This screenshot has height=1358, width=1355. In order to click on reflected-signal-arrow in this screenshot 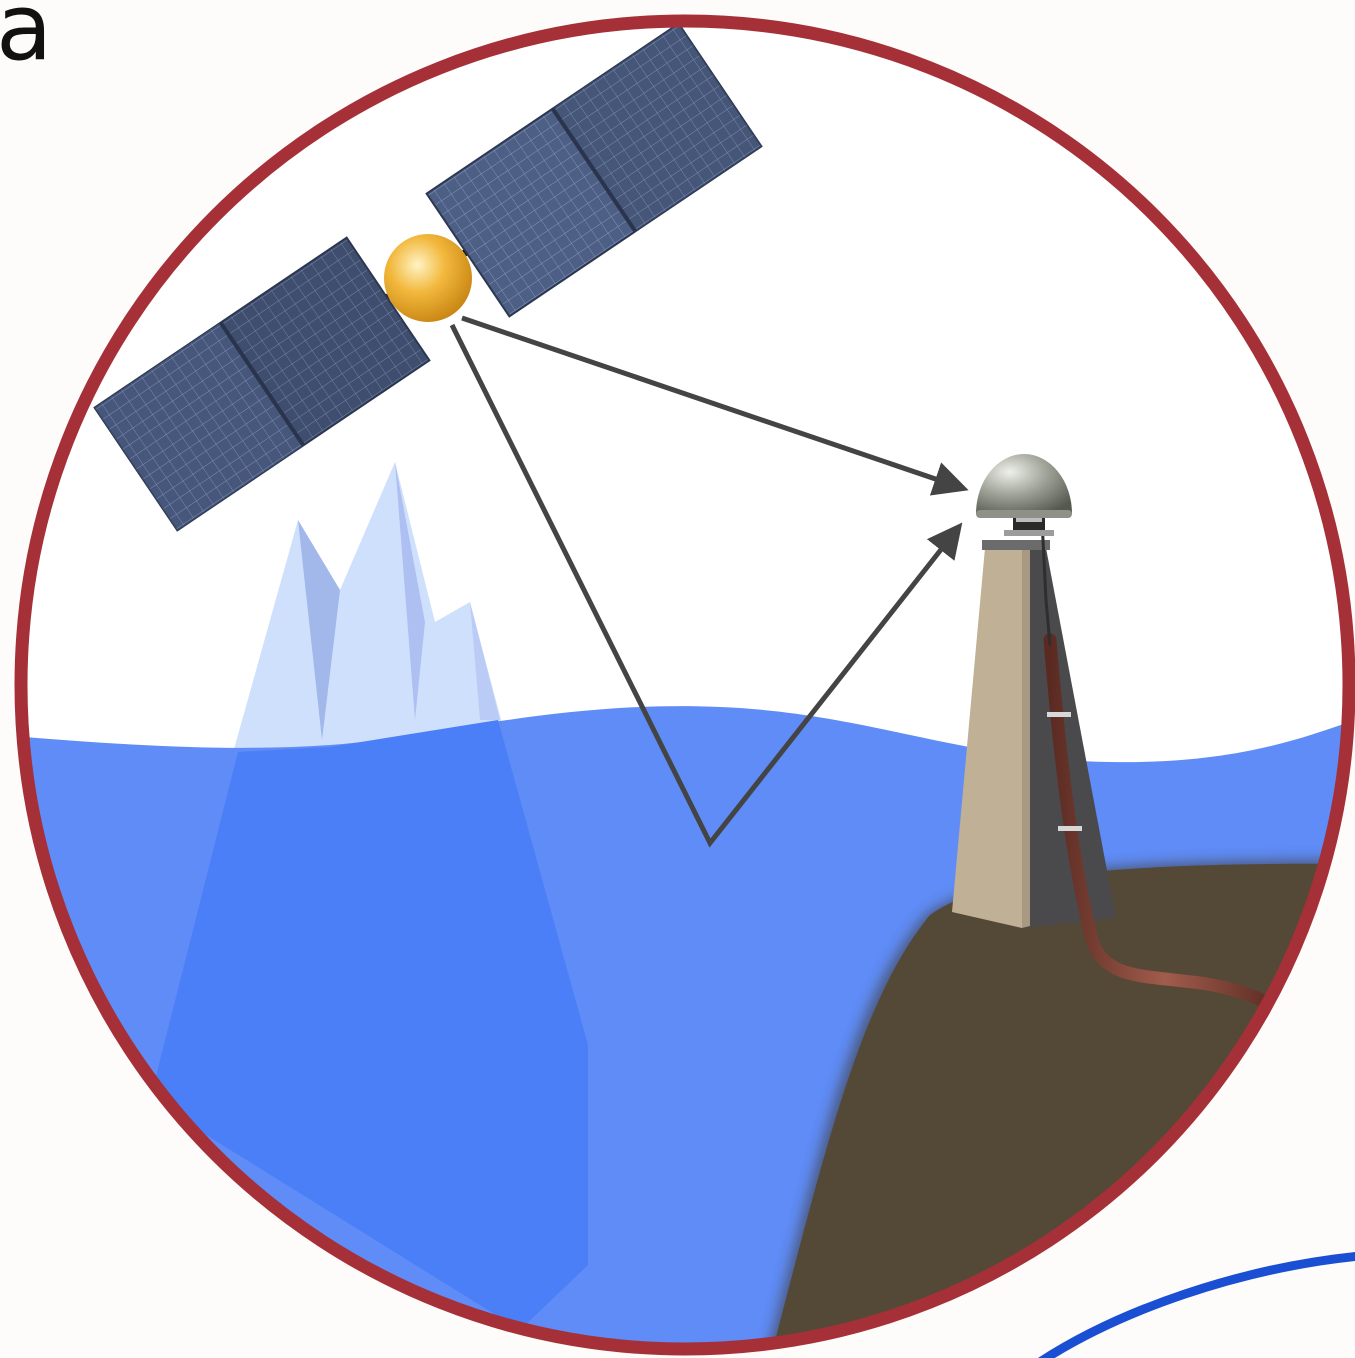, I will do `click(706, 585)`.